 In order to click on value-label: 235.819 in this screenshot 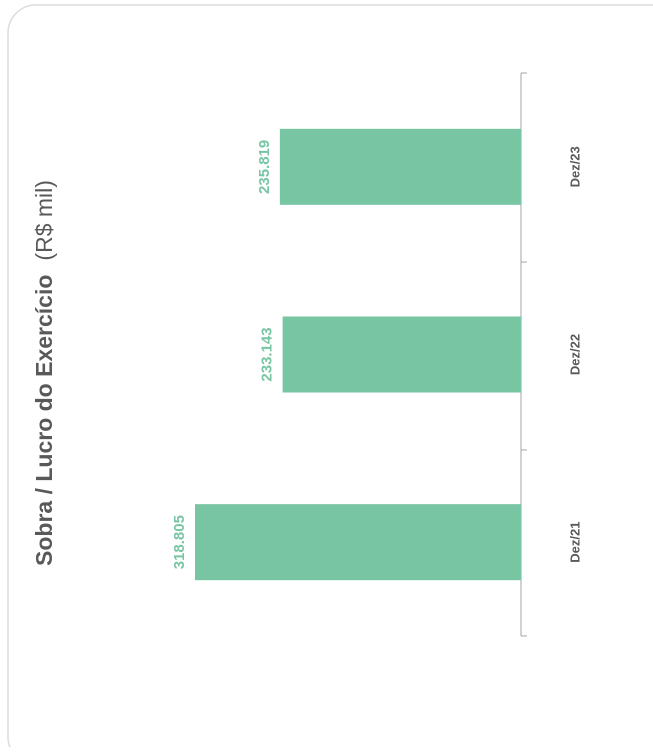, I will do `click(264, 167)`.